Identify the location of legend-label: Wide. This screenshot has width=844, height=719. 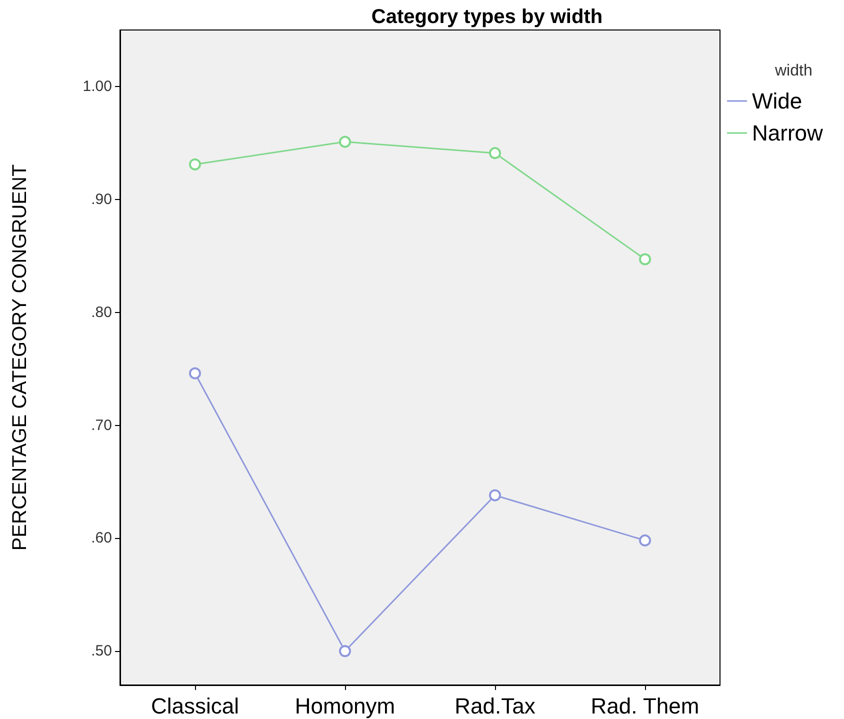
(777, 101).